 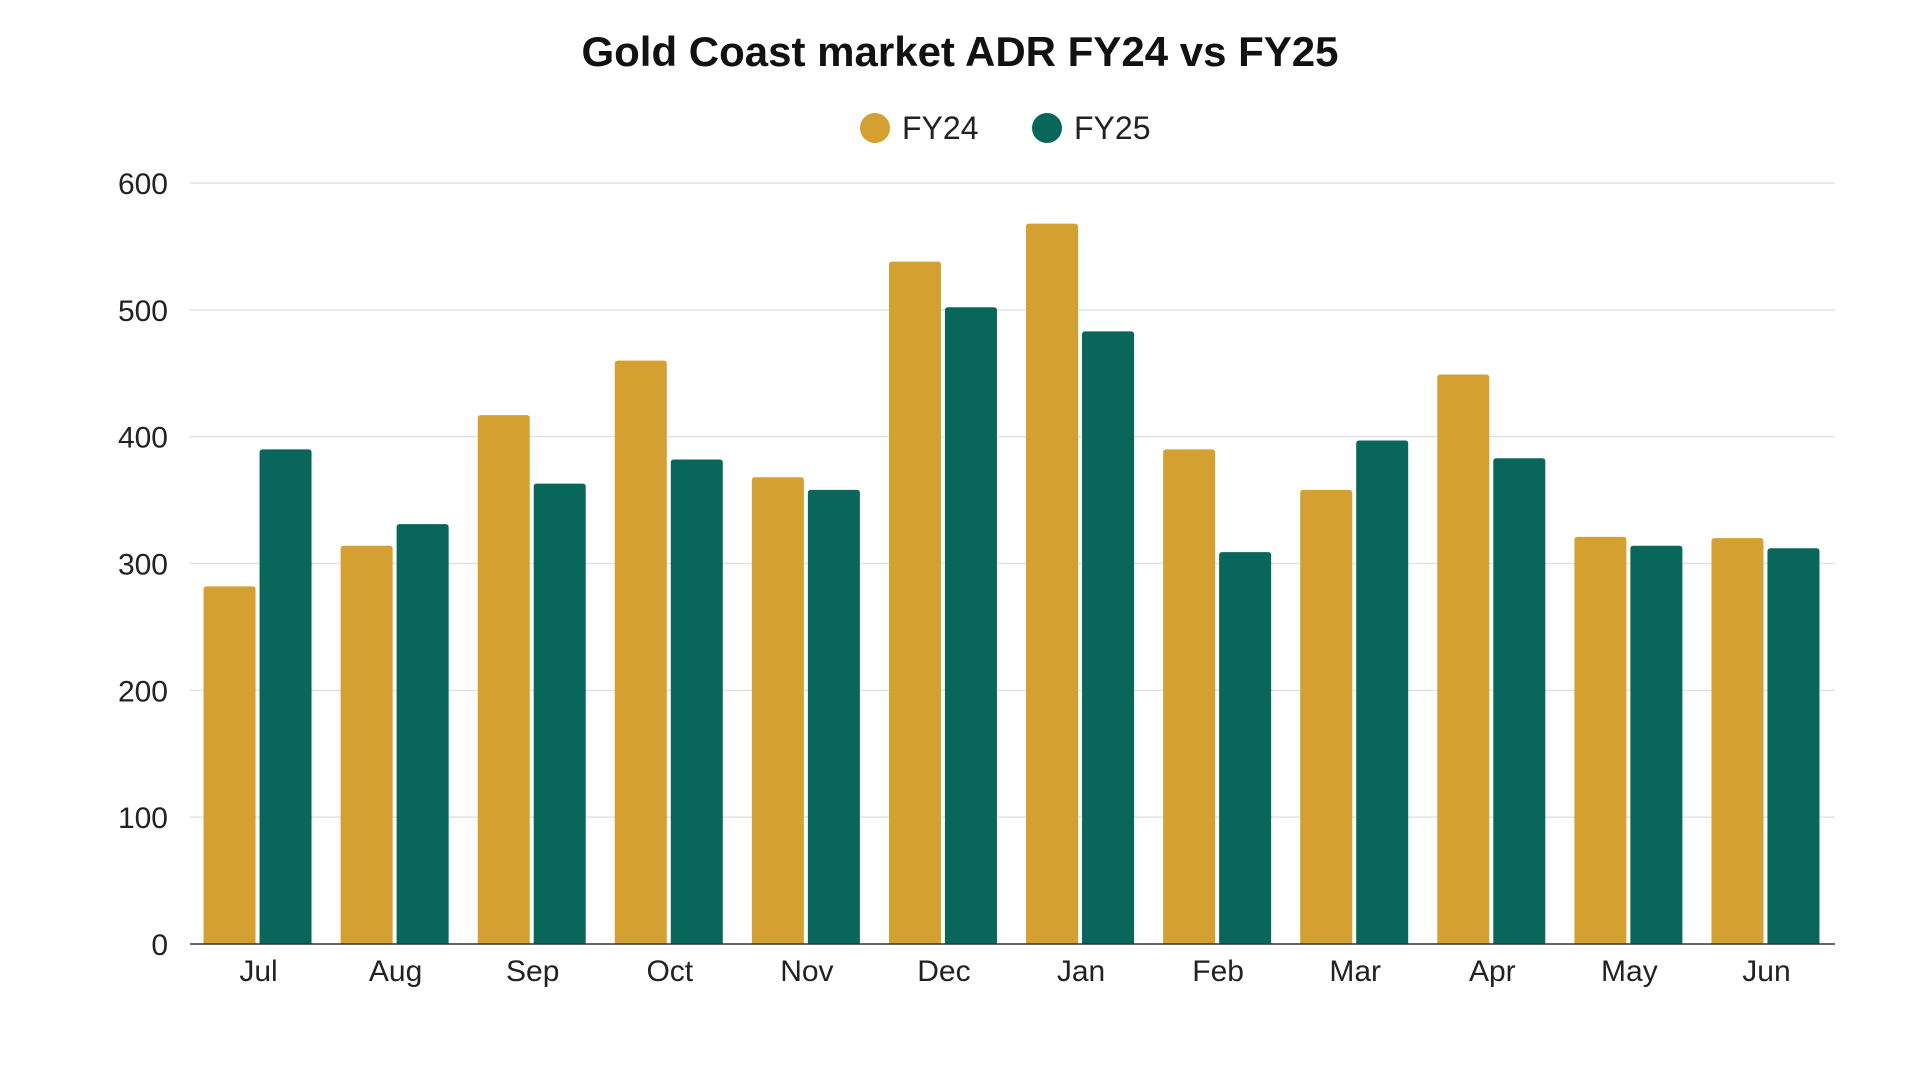 I want to click on bar-fy25-oct, so click(x=696, y=701).